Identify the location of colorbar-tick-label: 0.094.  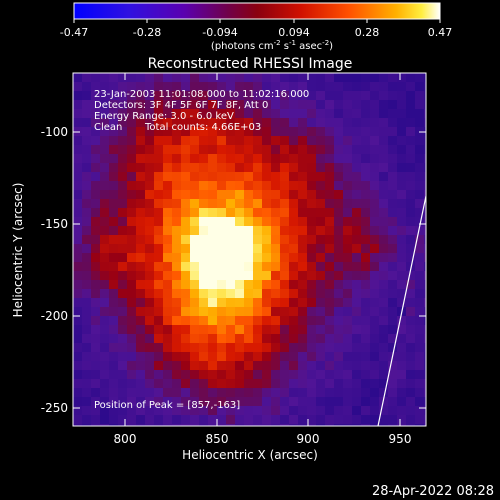
(294, 32).